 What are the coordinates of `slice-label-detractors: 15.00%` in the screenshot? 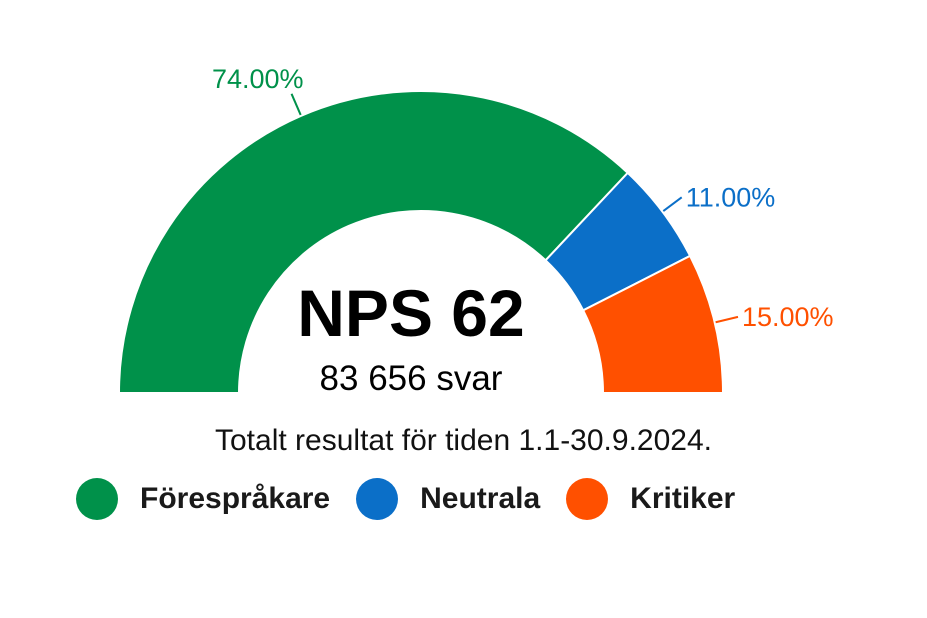 It's located at (788, 317).